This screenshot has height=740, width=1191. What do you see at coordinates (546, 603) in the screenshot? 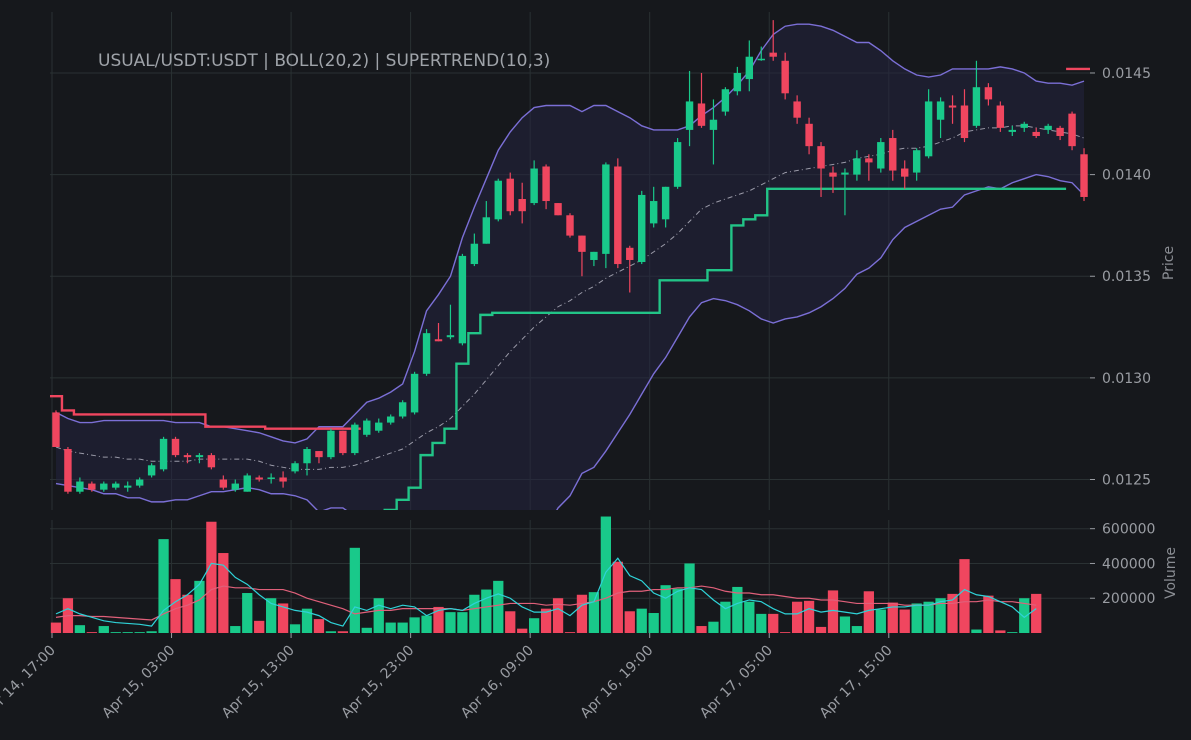
I see `volume-ma-slow-line` at bounding box center [546, 603].